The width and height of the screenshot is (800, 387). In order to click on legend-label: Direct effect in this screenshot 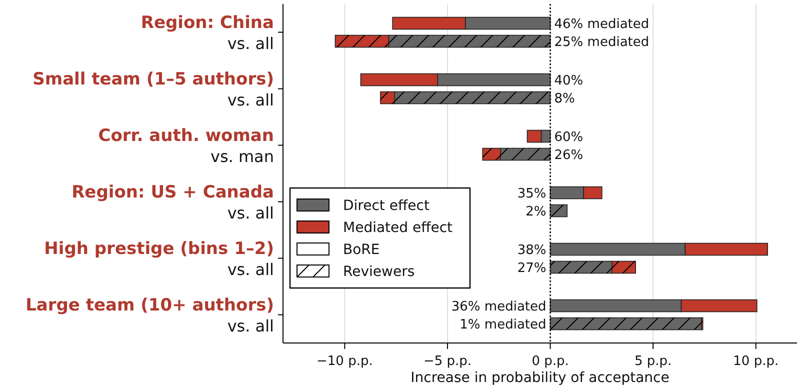, I will do `click(386, 206)`.